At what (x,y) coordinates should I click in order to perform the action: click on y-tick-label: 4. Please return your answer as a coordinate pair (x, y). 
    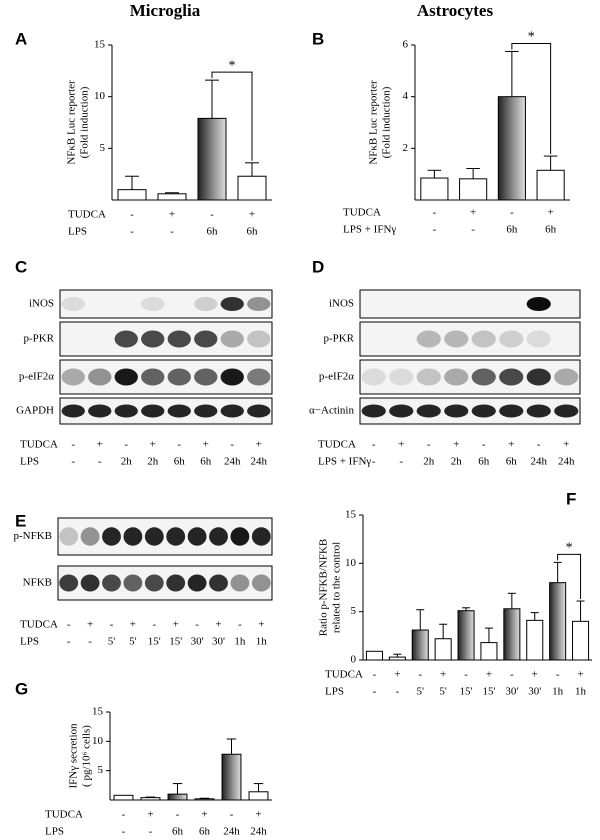
    Looking at the image, I should click on (406, 96).